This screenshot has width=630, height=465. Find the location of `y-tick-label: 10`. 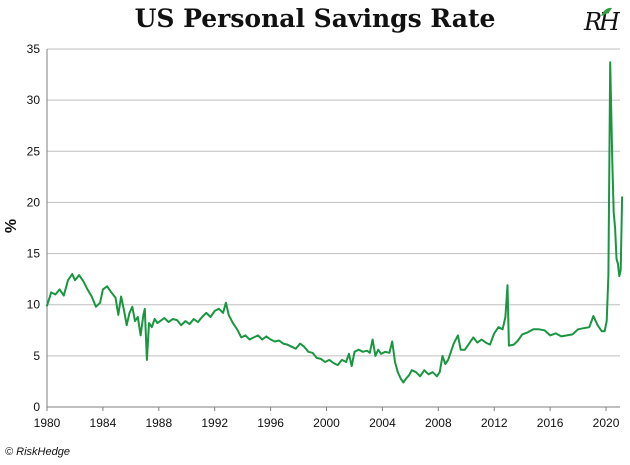

y-tick-label: 10 is located at coordinates (34, 305).